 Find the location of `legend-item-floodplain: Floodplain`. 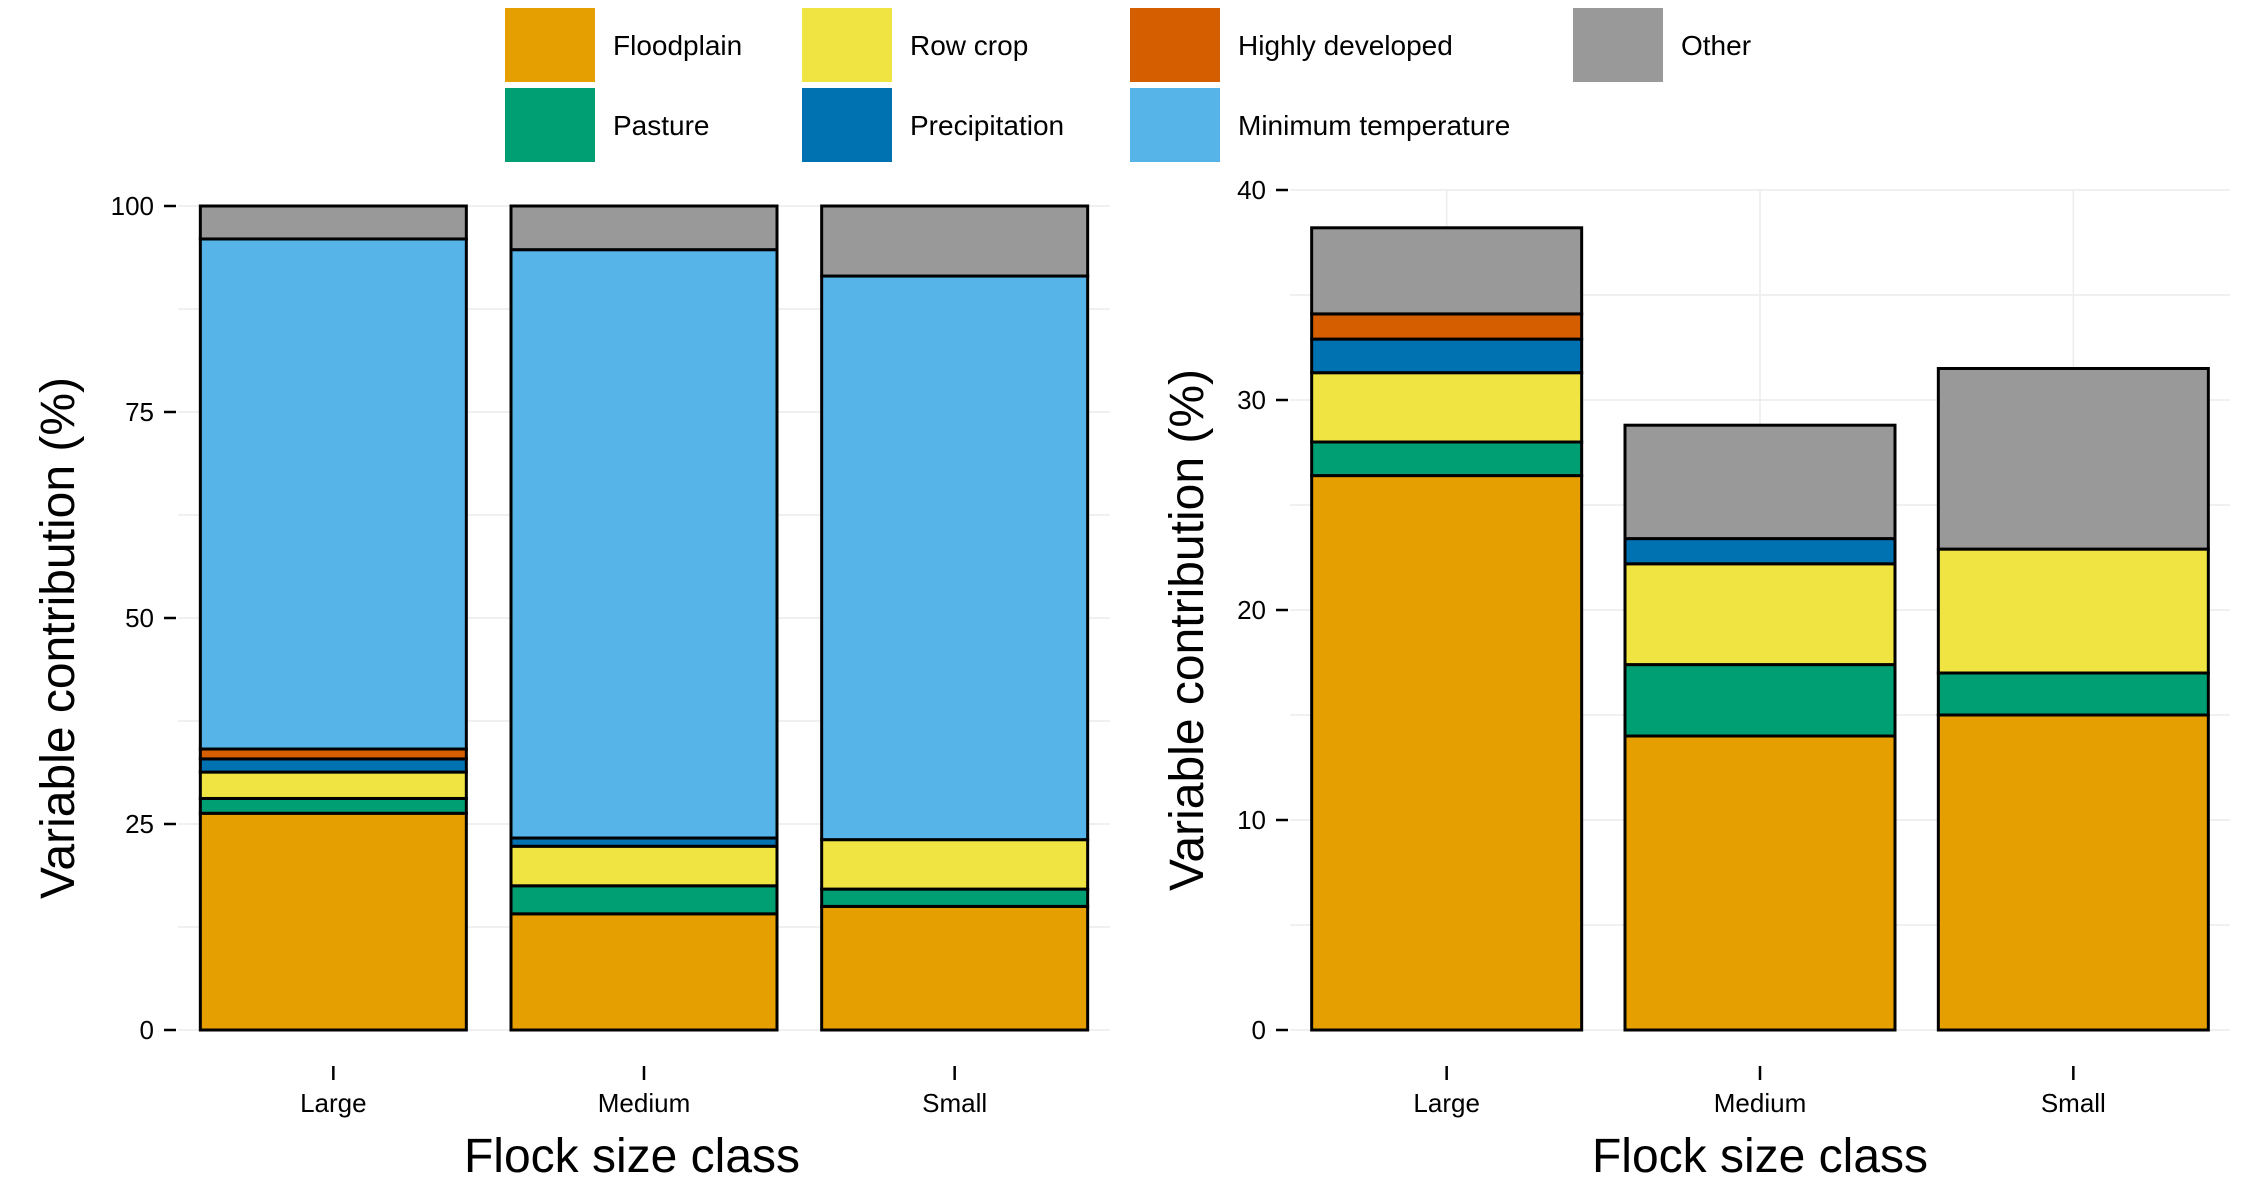

legend-item-floodplain: Floodplain is located at coordinates (623, 45).